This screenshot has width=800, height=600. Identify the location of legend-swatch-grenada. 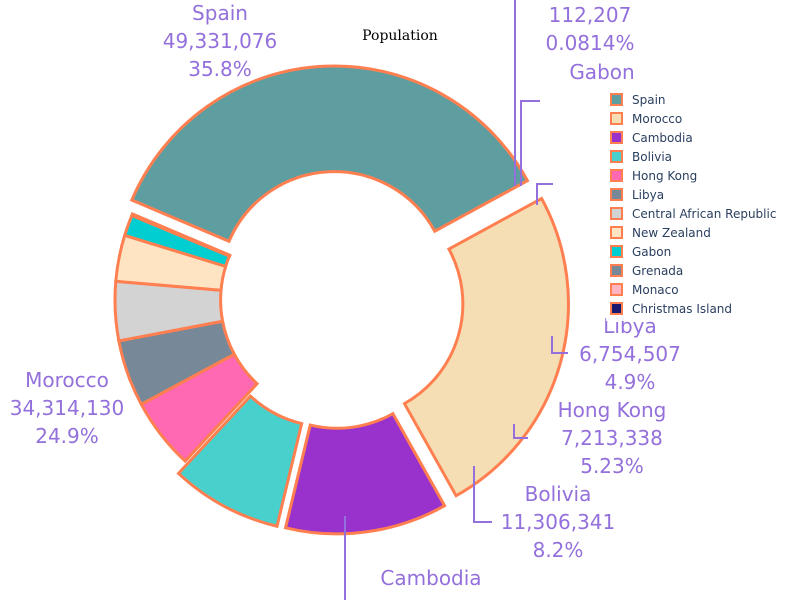
(616, 270).